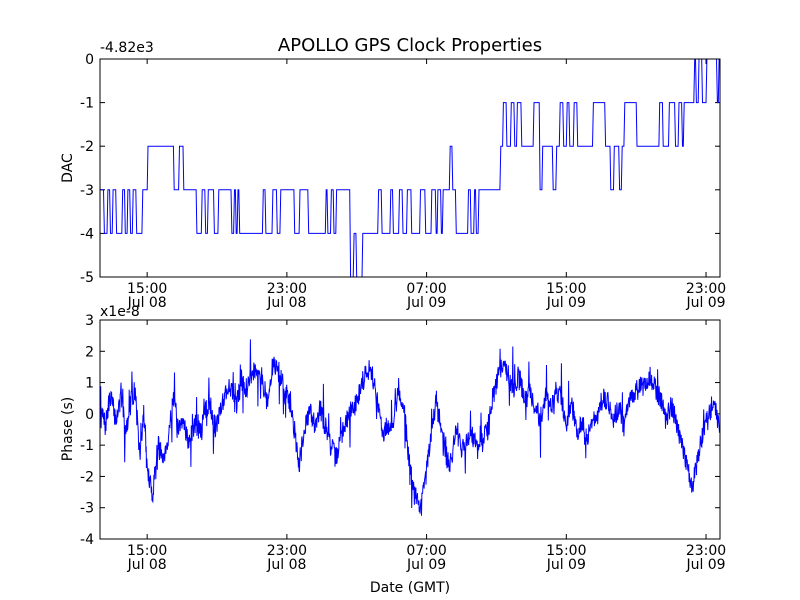  I want to click on dac-y-tick-label: 0, so click(89, 60).